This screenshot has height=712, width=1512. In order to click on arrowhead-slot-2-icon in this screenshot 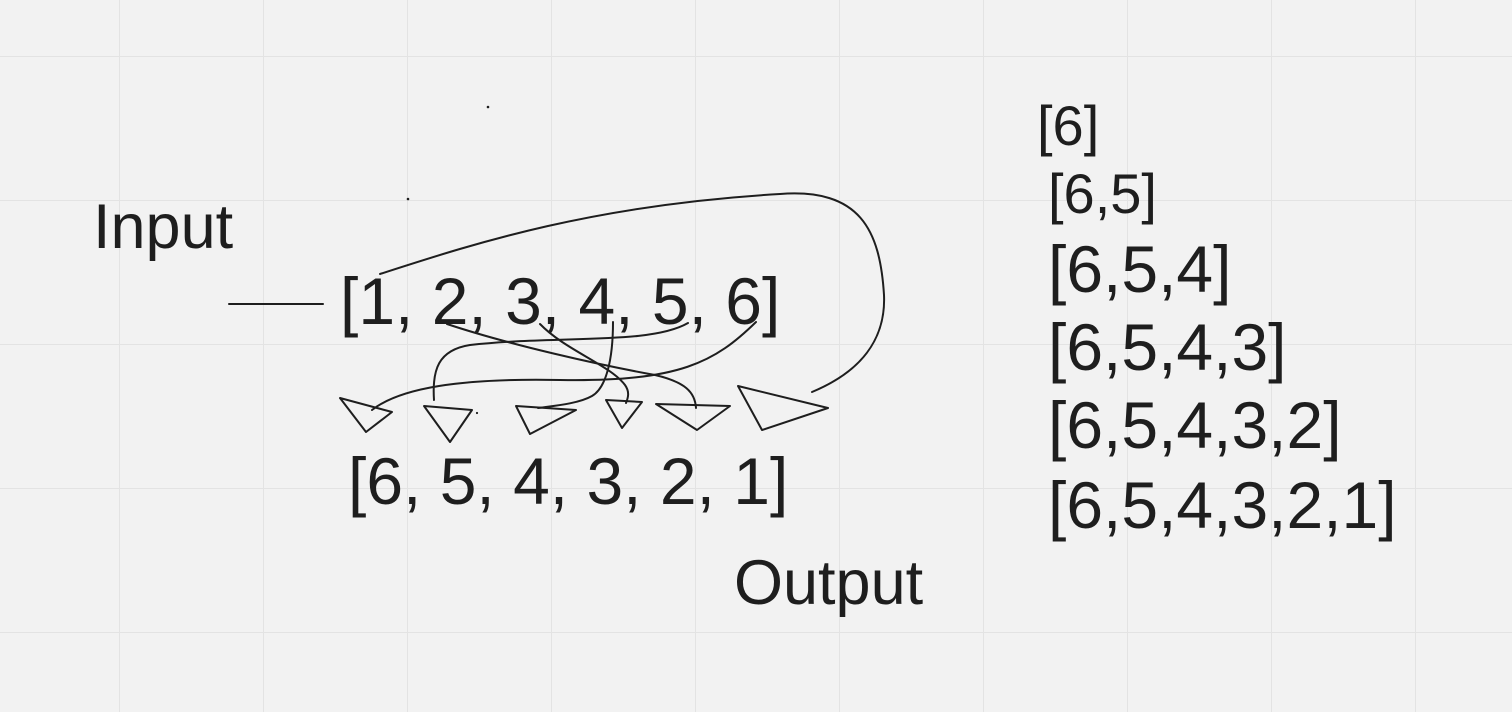, I will do `click(448, 424)`.